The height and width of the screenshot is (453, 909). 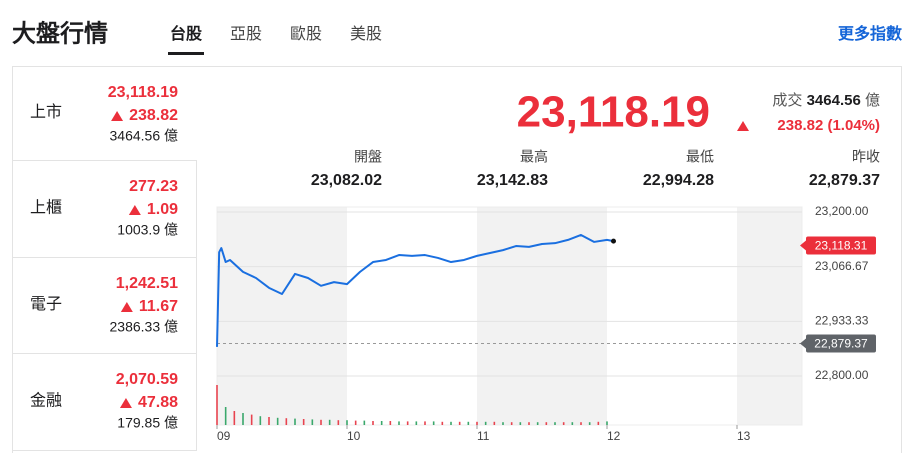 I want to click on stat-label: 最低, so click(x=700, y=157).